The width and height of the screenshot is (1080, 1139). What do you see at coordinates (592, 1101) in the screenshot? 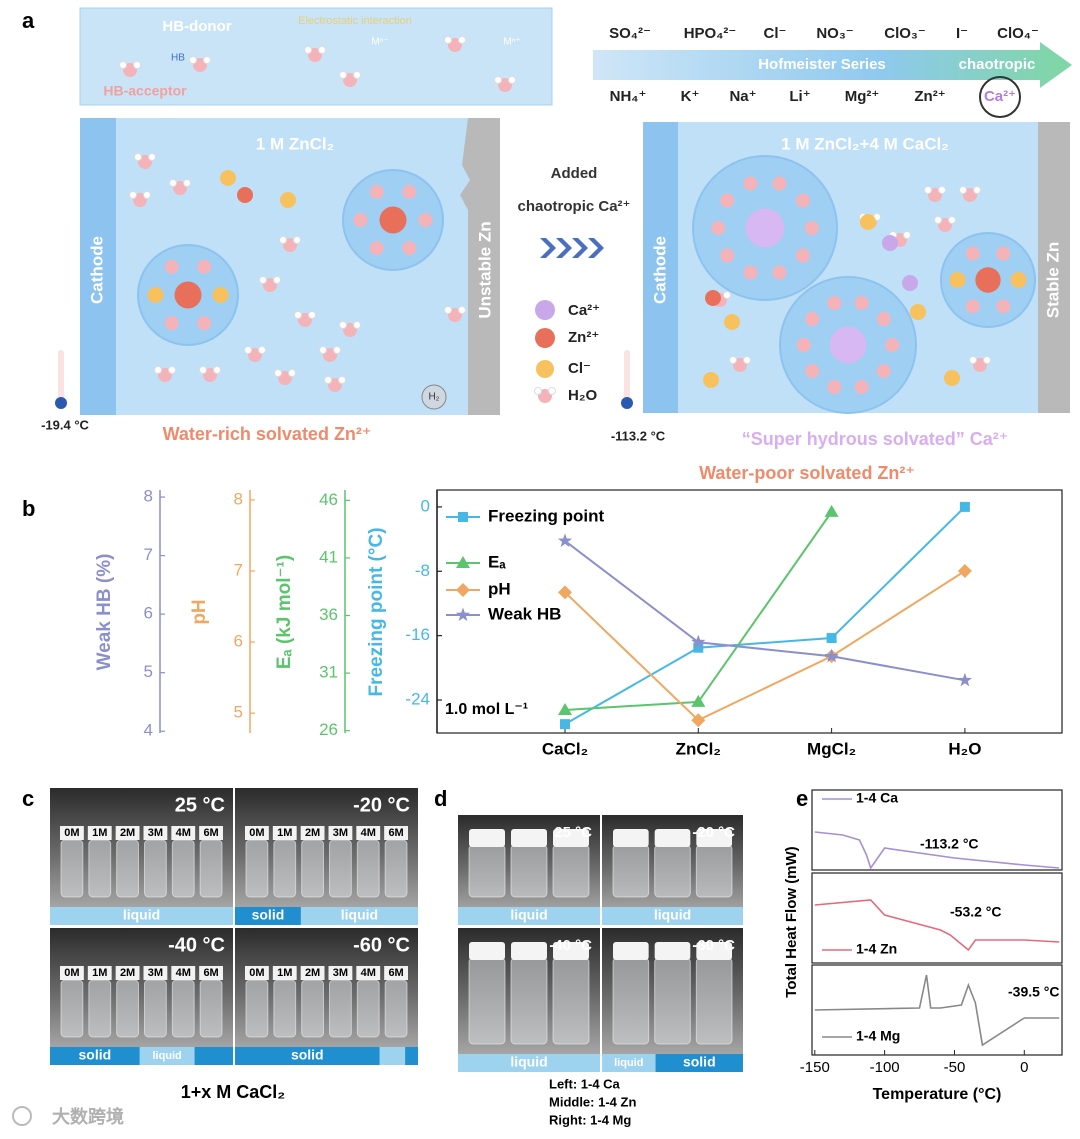
I see `caption: Middle: 1-4 Zn` at bounding box center [592, 1101].